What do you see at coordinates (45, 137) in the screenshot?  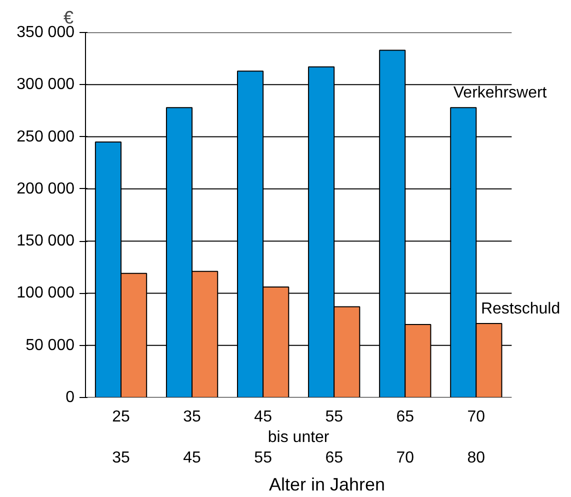 I see `y-tick-label: 250 000` at bounding box center [45, 137].